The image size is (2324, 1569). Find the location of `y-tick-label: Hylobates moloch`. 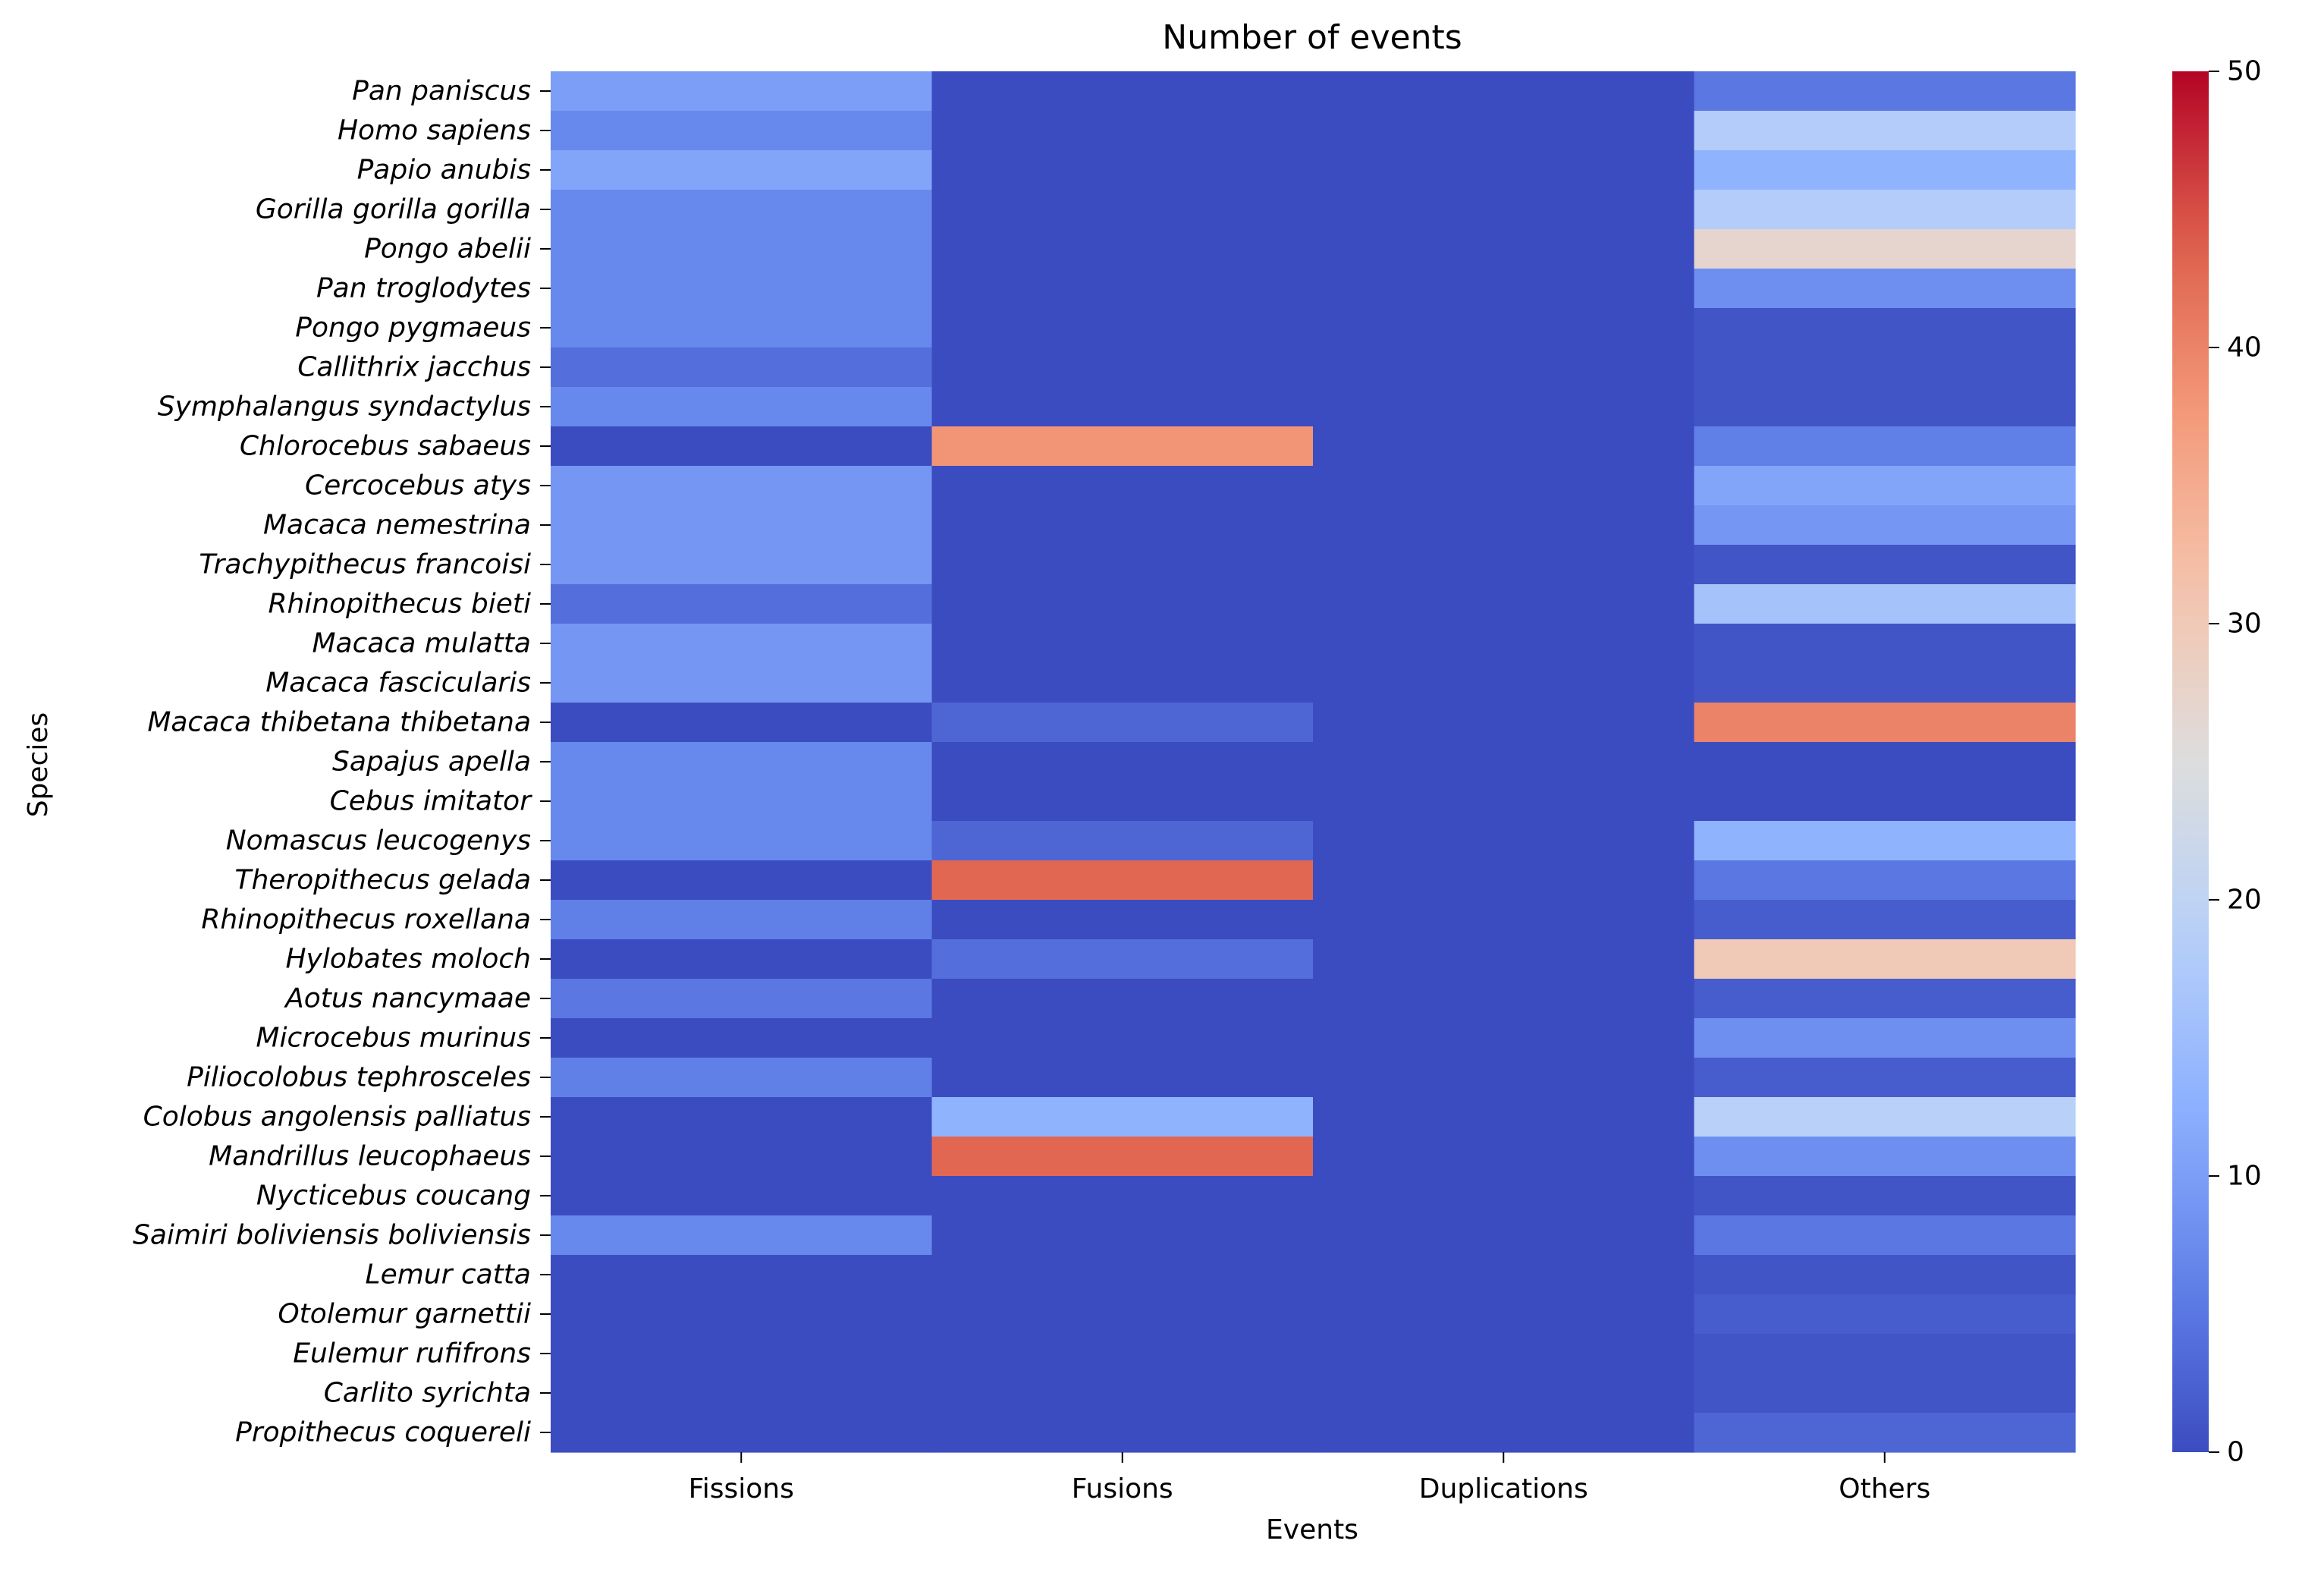

y-tick-label: Hylobates moloch is located at coordinates (408, 960).